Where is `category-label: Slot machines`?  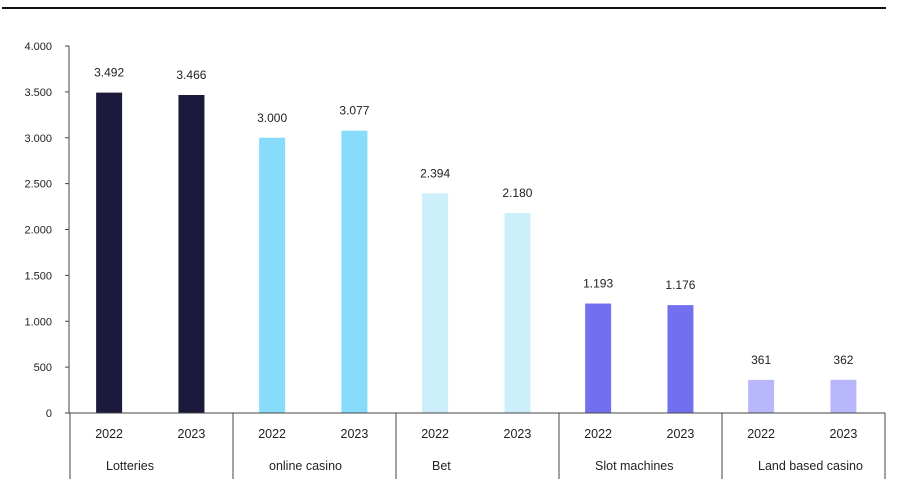 category-label: Slot machines is located at coordinates (634, 466).